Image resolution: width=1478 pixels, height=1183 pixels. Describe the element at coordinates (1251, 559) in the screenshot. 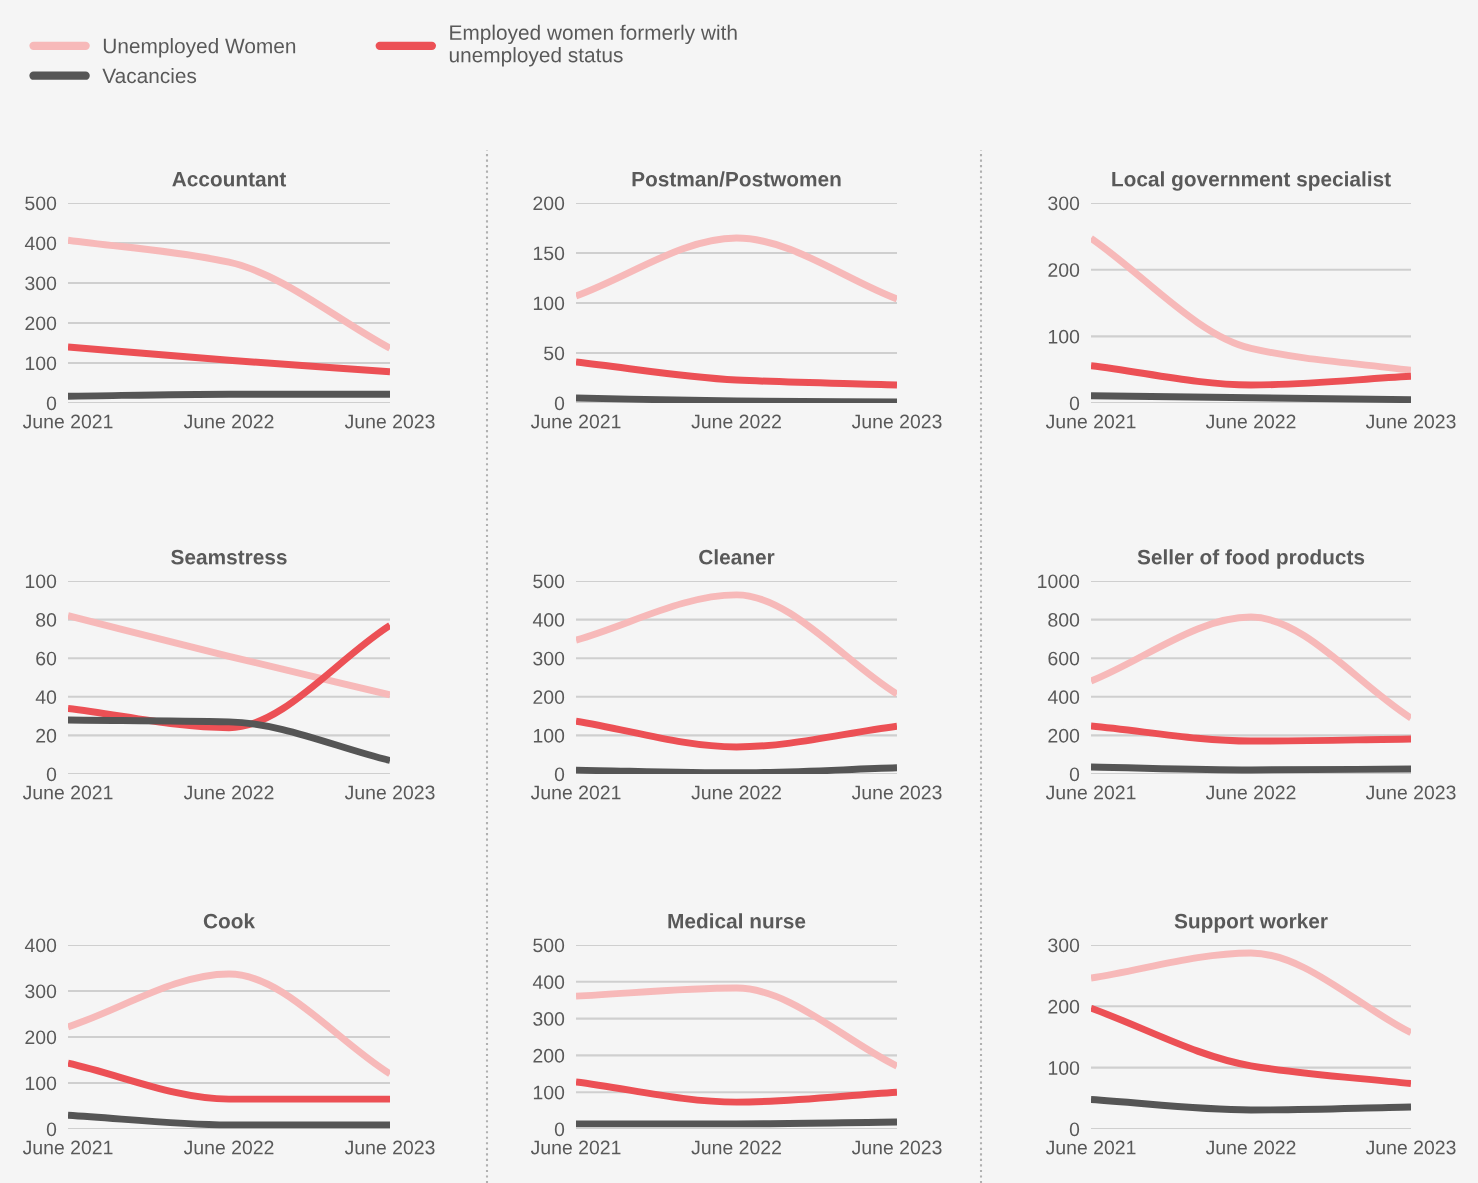

I see `chart-title: Seller of food products` at that location.